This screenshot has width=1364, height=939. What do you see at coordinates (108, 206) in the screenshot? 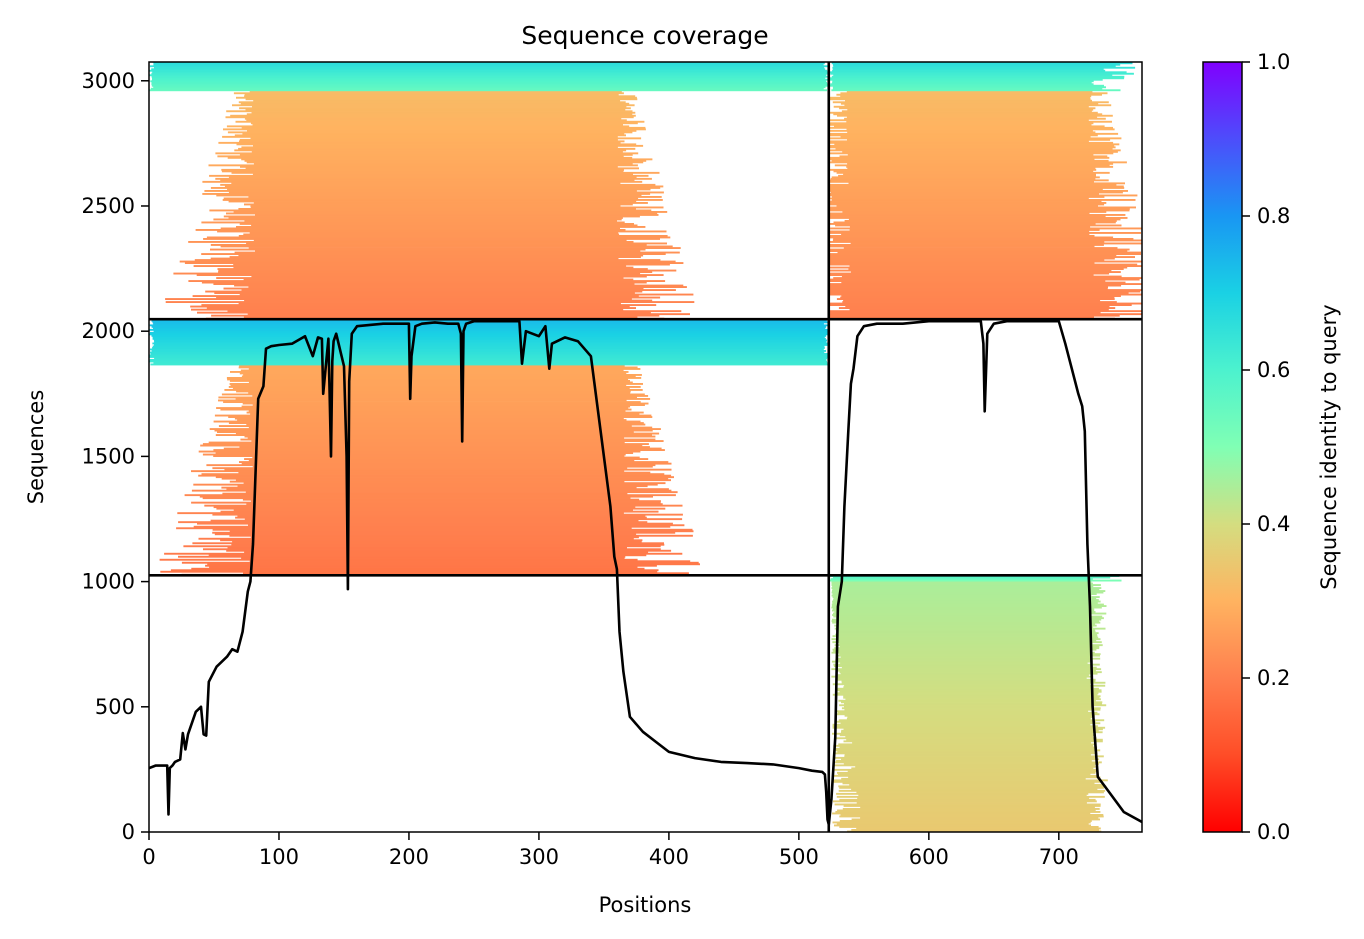
I see `y-tick-label: 2500` at bounding box center [108, 206].